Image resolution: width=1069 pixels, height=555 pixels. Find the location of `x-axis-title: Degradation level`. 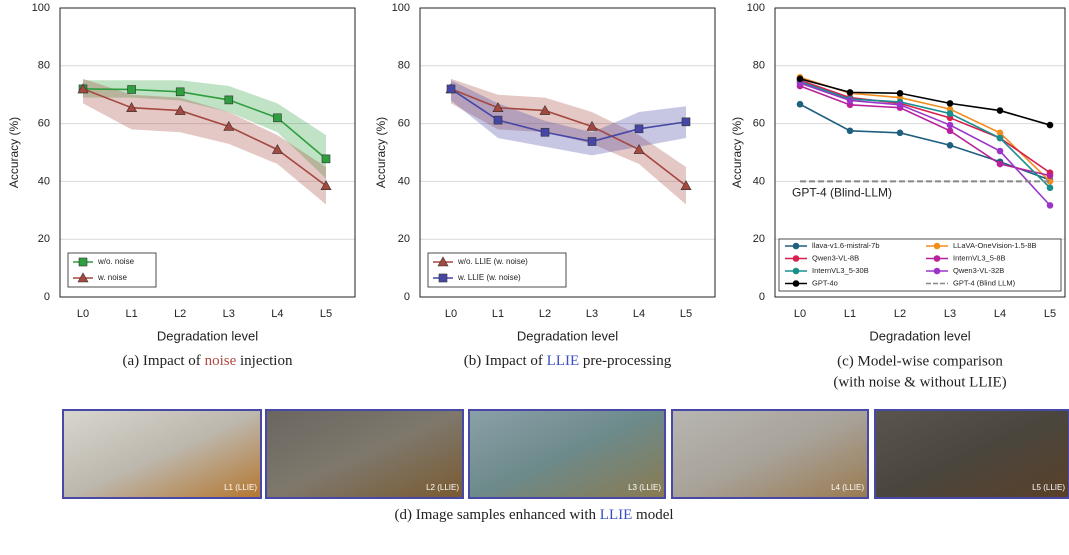

x-axis-title: Degradation level is located at coordinates (919, 335).